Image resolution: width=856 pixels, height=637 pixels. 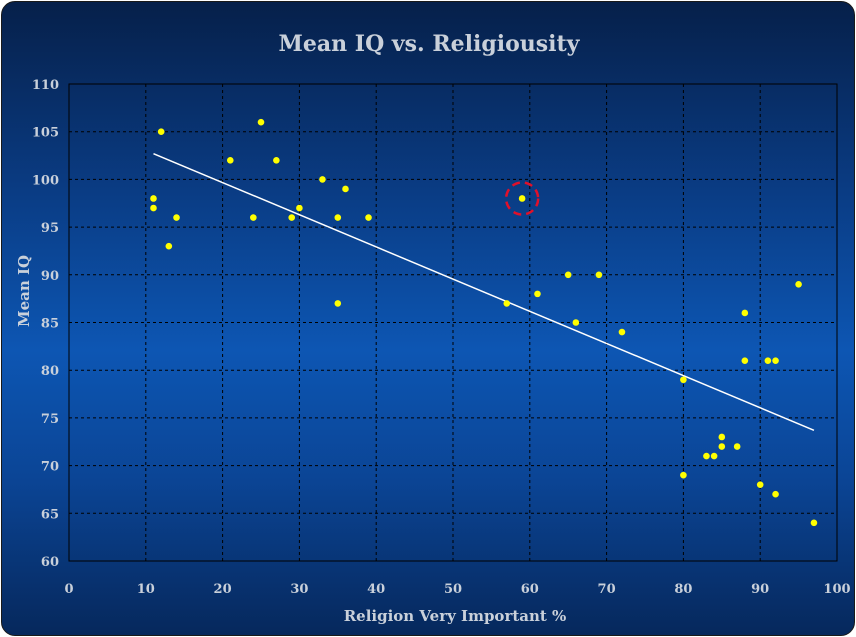 What do you see at coordinates (223, 589) in the screenshot?
I see `x-tick-label: 20` at bounding box center [223, 589].